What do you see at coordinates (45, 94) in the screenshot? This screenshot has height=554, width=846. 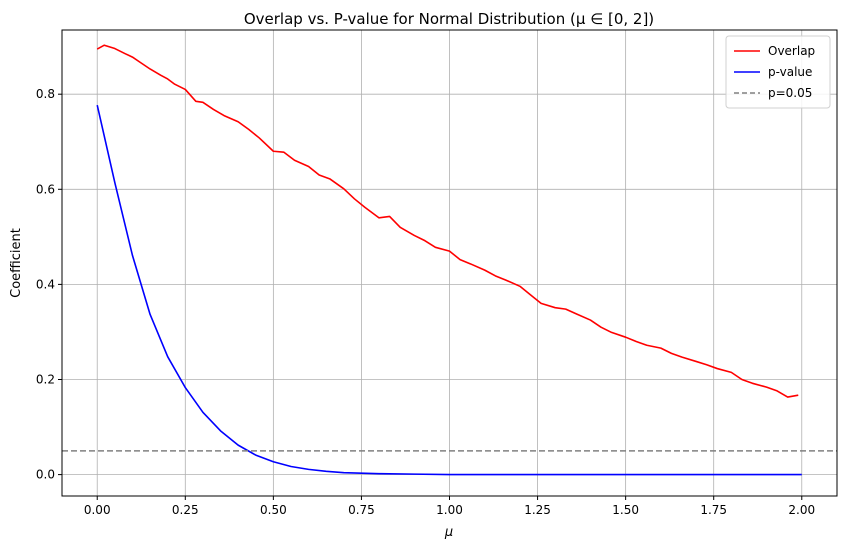 I see `y-tick-label: 0.8` at bounding box center [45, 94].